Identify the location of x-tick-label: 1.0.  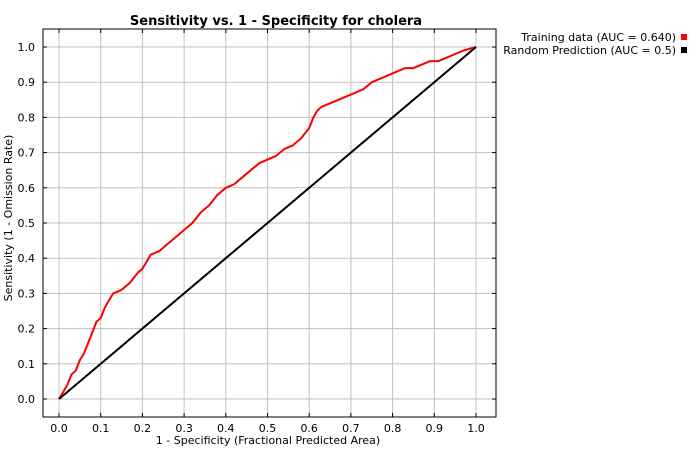
(476, 428).